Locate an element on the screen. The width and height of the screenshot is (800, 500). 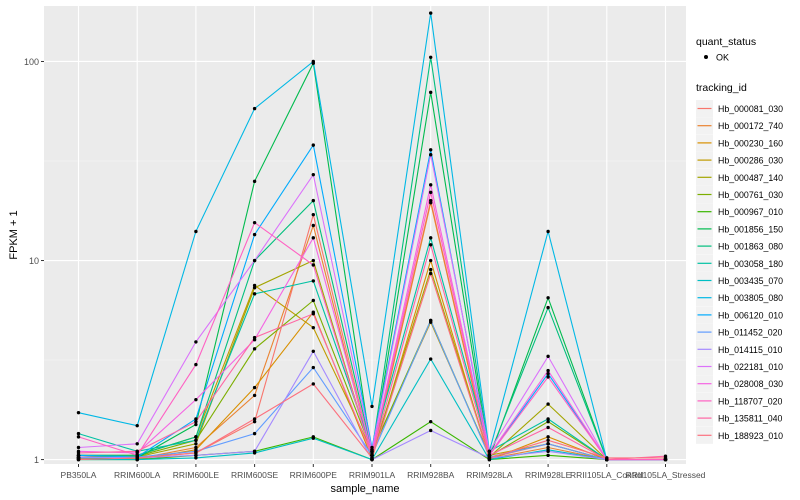
x-tick-label: RRIM600PE is located at coordinates (314, 475).